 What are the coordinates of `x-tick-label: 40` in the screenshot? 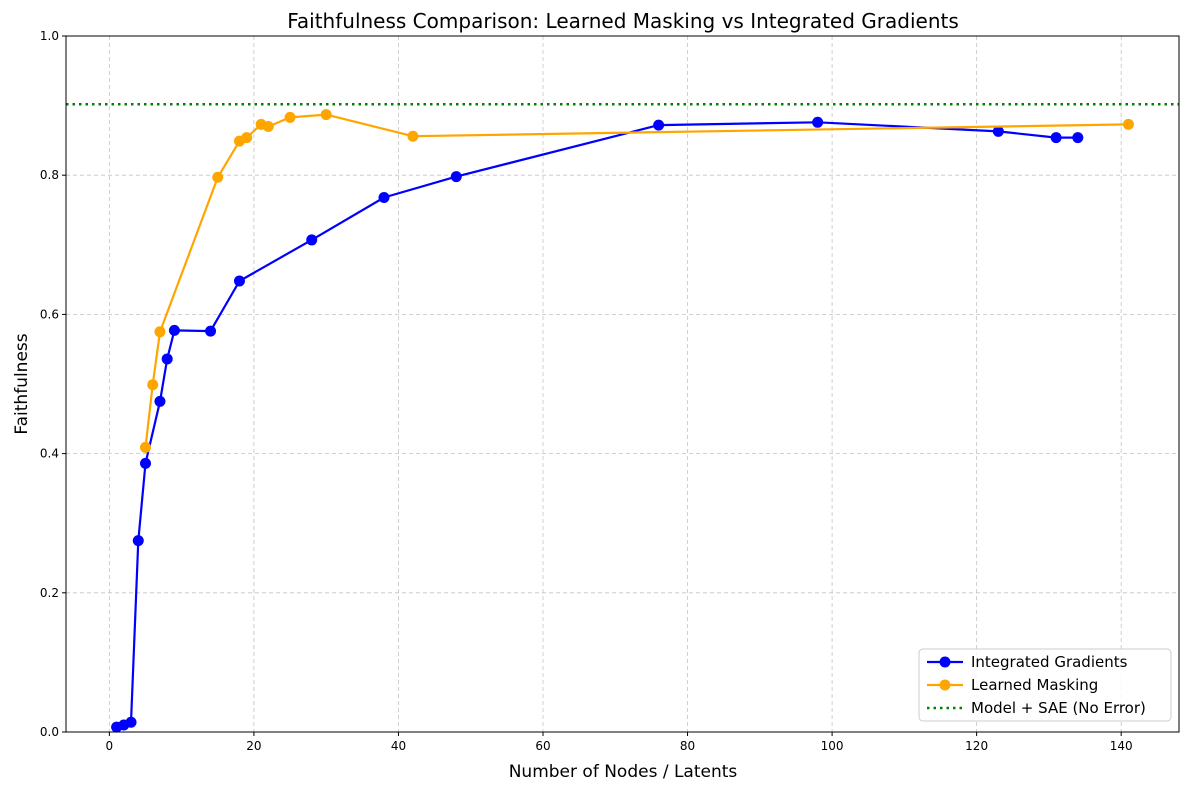 It's located at (398, 746).